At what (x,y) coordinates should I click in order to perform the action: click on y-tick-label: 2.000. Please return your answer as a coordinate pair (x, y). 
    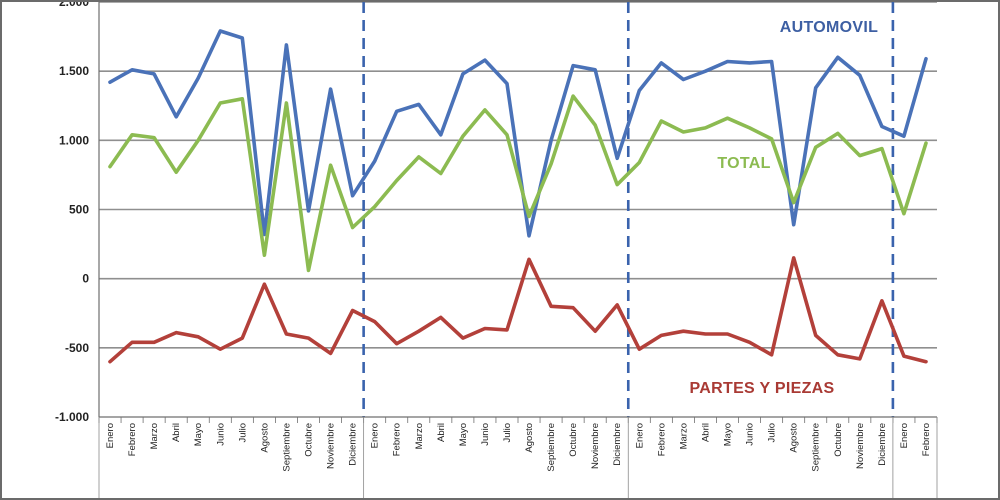
    Looking at the image, I should click on (74, 5).